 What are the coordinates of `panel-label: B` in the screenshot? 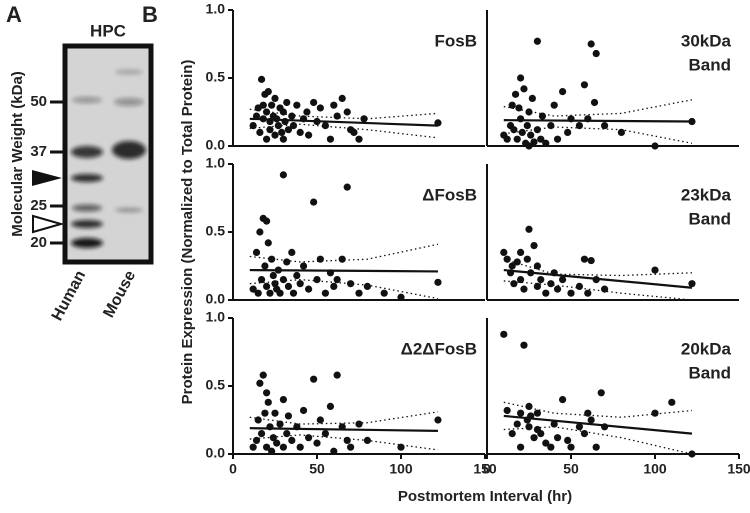 It's located at (150, 14).